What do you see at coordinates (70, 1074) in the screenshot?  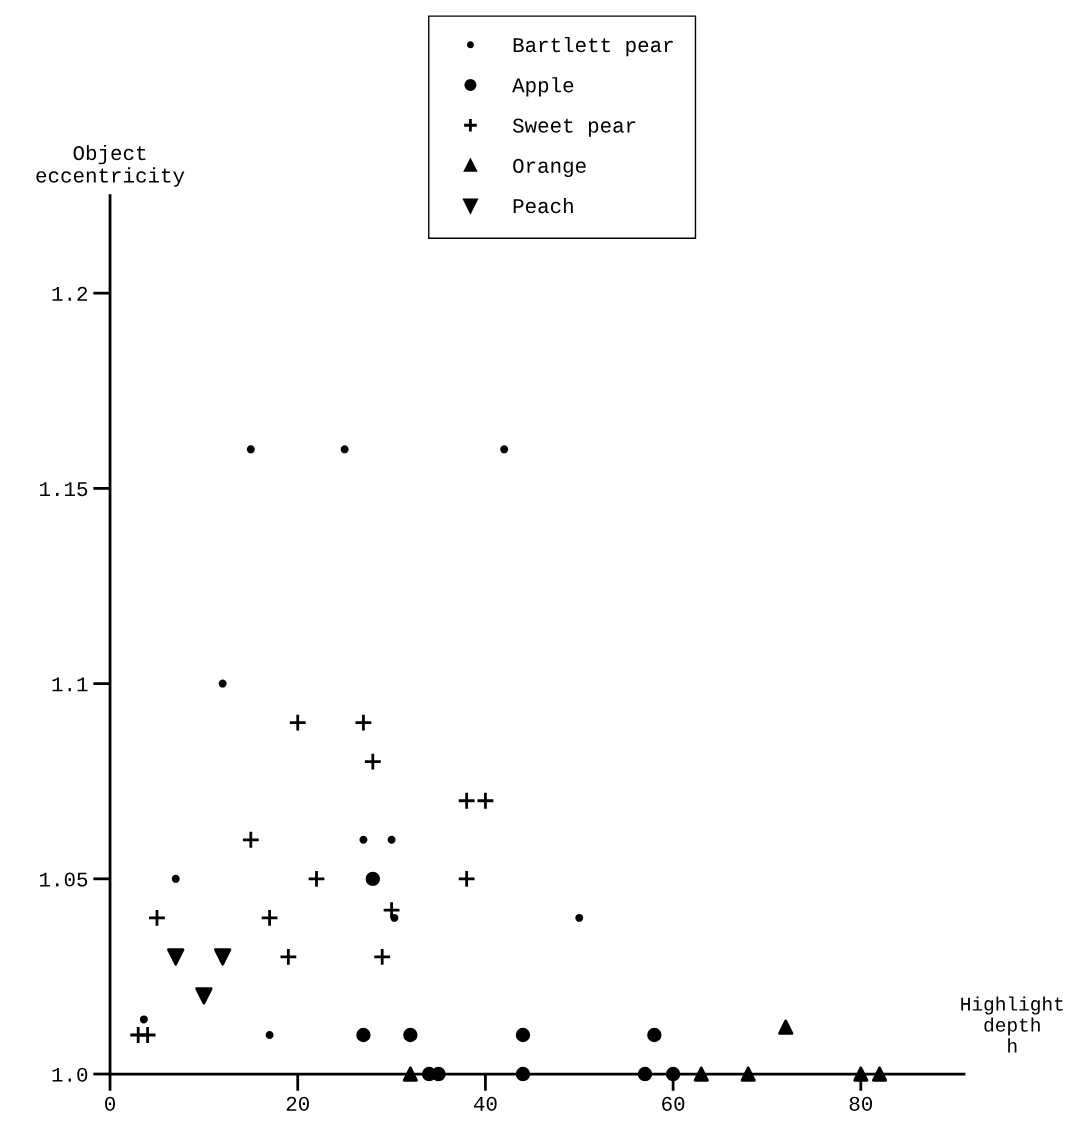 I see `y-tick-label: 1.0` at bounding box center [70, 1074].